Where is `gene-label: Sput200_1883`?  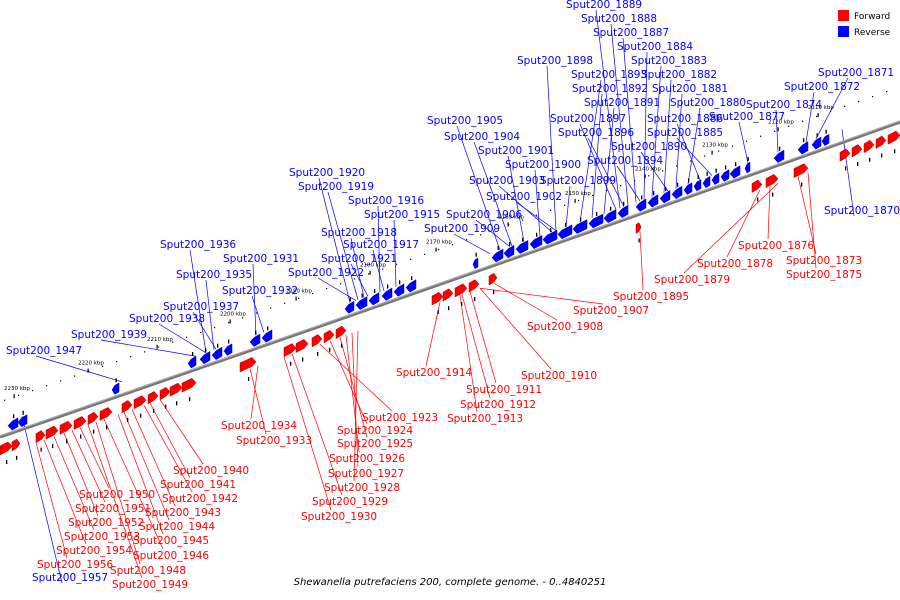
gene-label: Sput200_1883 is located at coordinates (669, 61).